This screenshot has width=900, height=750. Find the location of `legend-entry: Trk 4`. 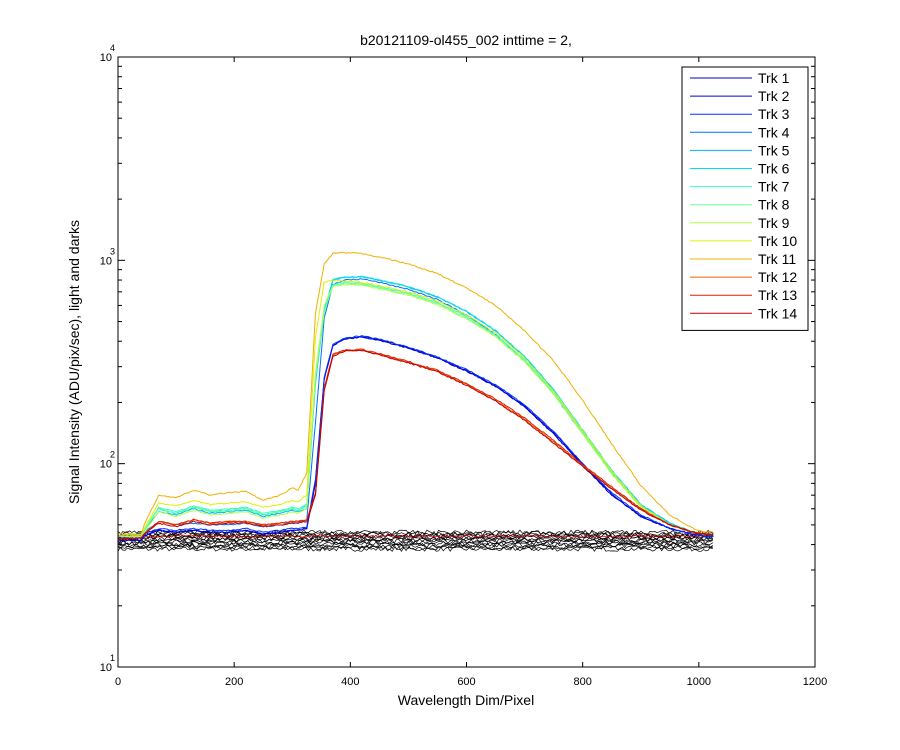

legend-entry: Trk 4 is located at coordinates (774, 132).